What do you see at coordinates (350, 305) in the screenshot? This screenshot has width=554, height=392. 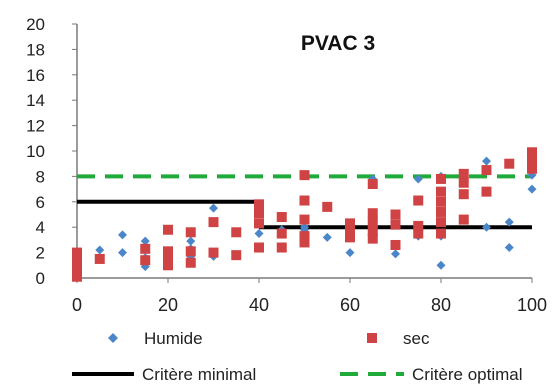 I see `x-tick-label: 60` at bounding box center [350, 305].